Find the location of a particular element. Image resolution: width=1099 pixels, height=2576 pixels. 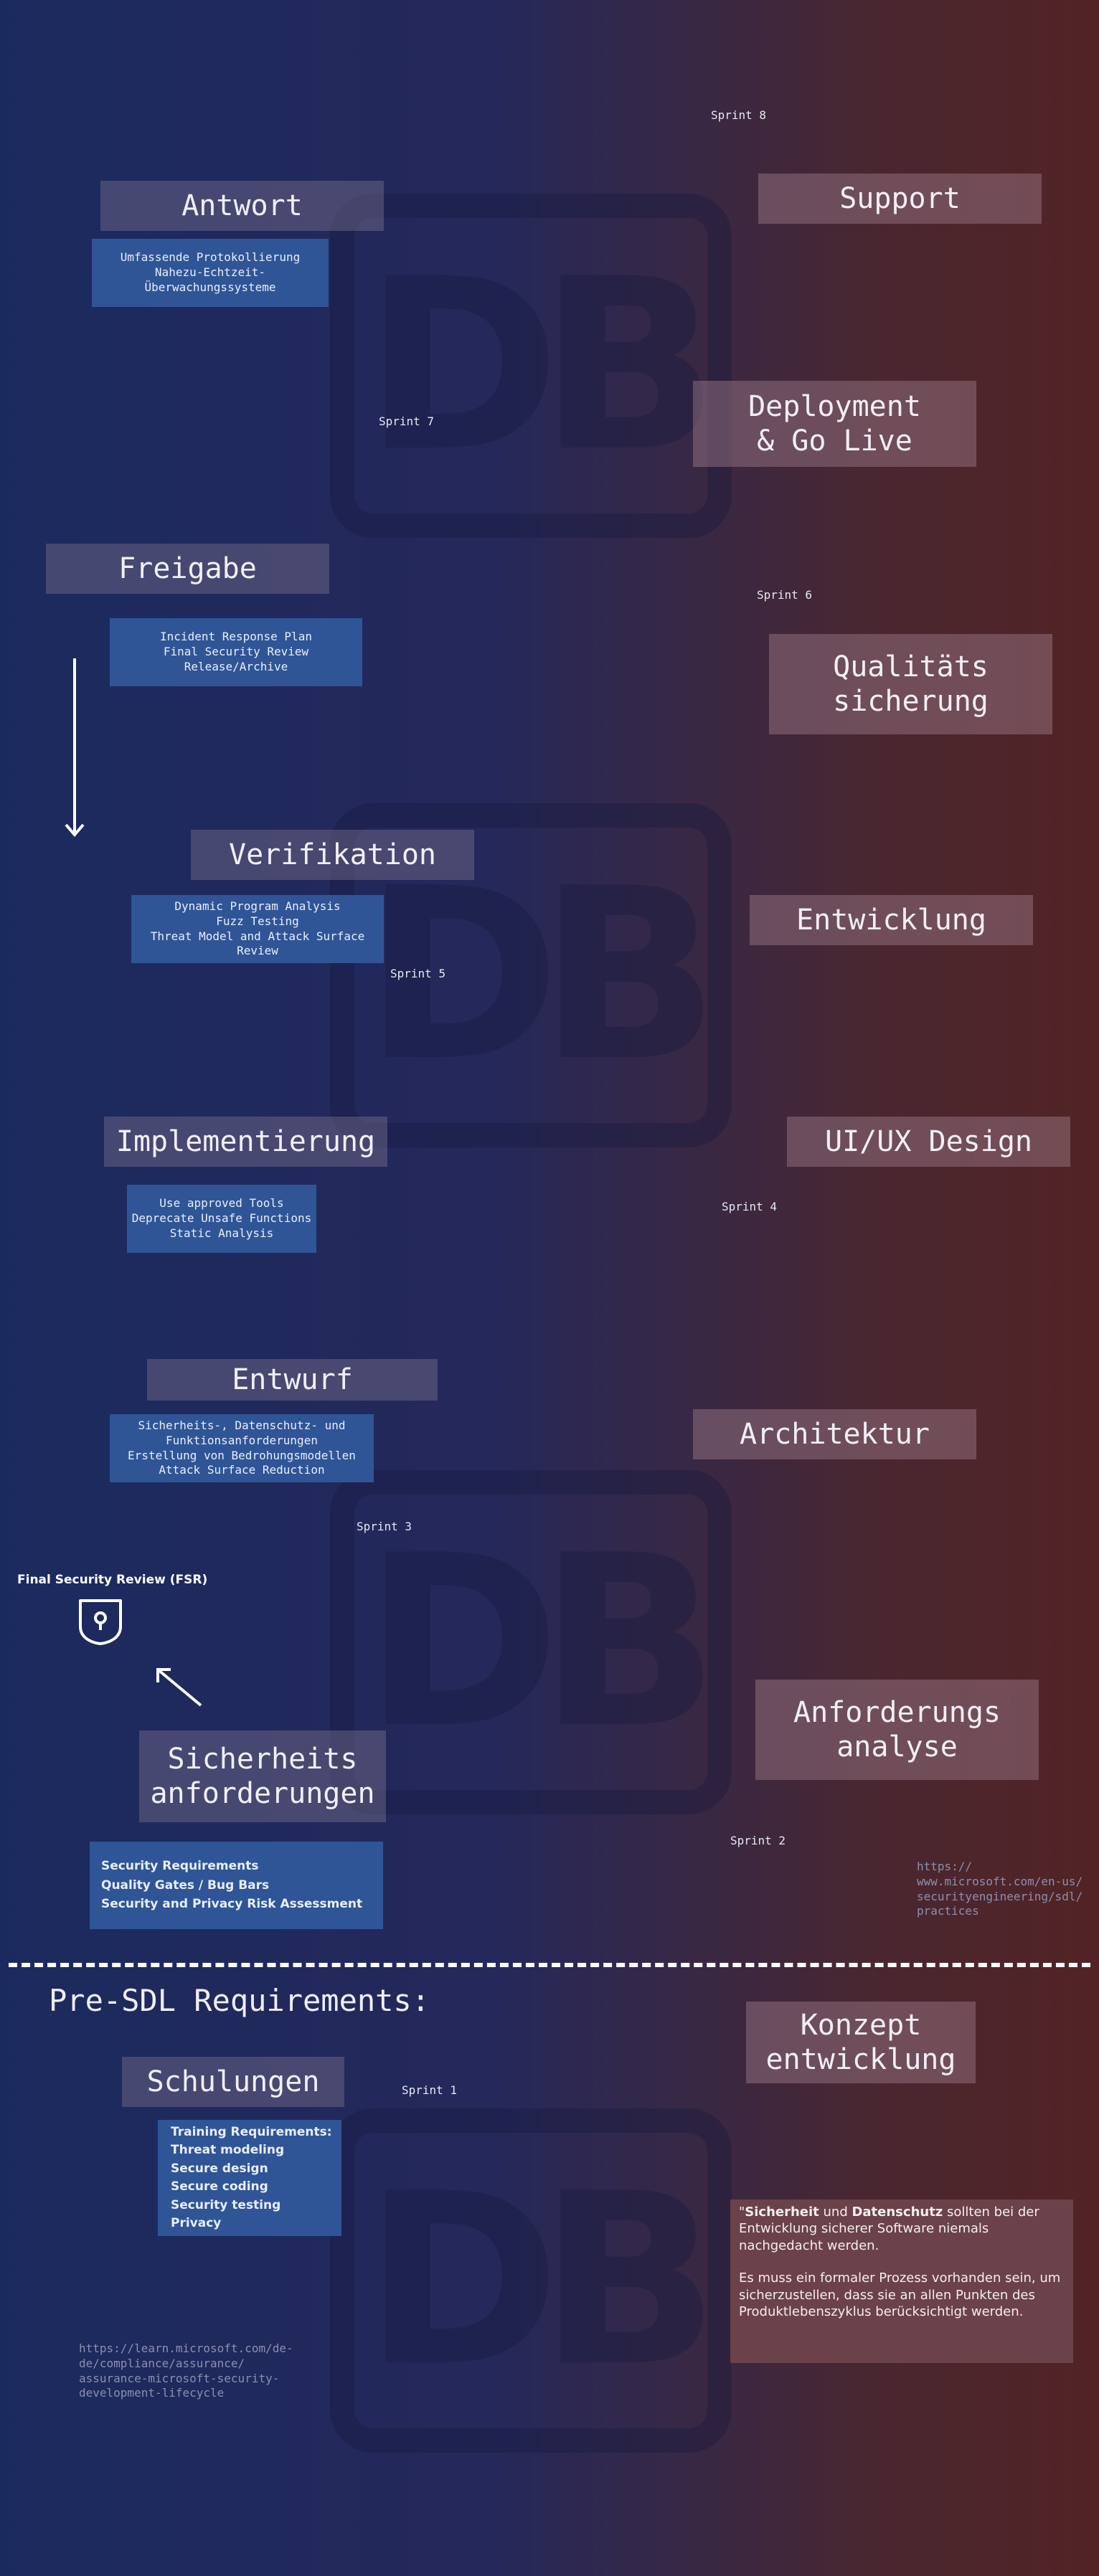

phase-entwicklung: Entwicklung is located at coordinates (892, 920).